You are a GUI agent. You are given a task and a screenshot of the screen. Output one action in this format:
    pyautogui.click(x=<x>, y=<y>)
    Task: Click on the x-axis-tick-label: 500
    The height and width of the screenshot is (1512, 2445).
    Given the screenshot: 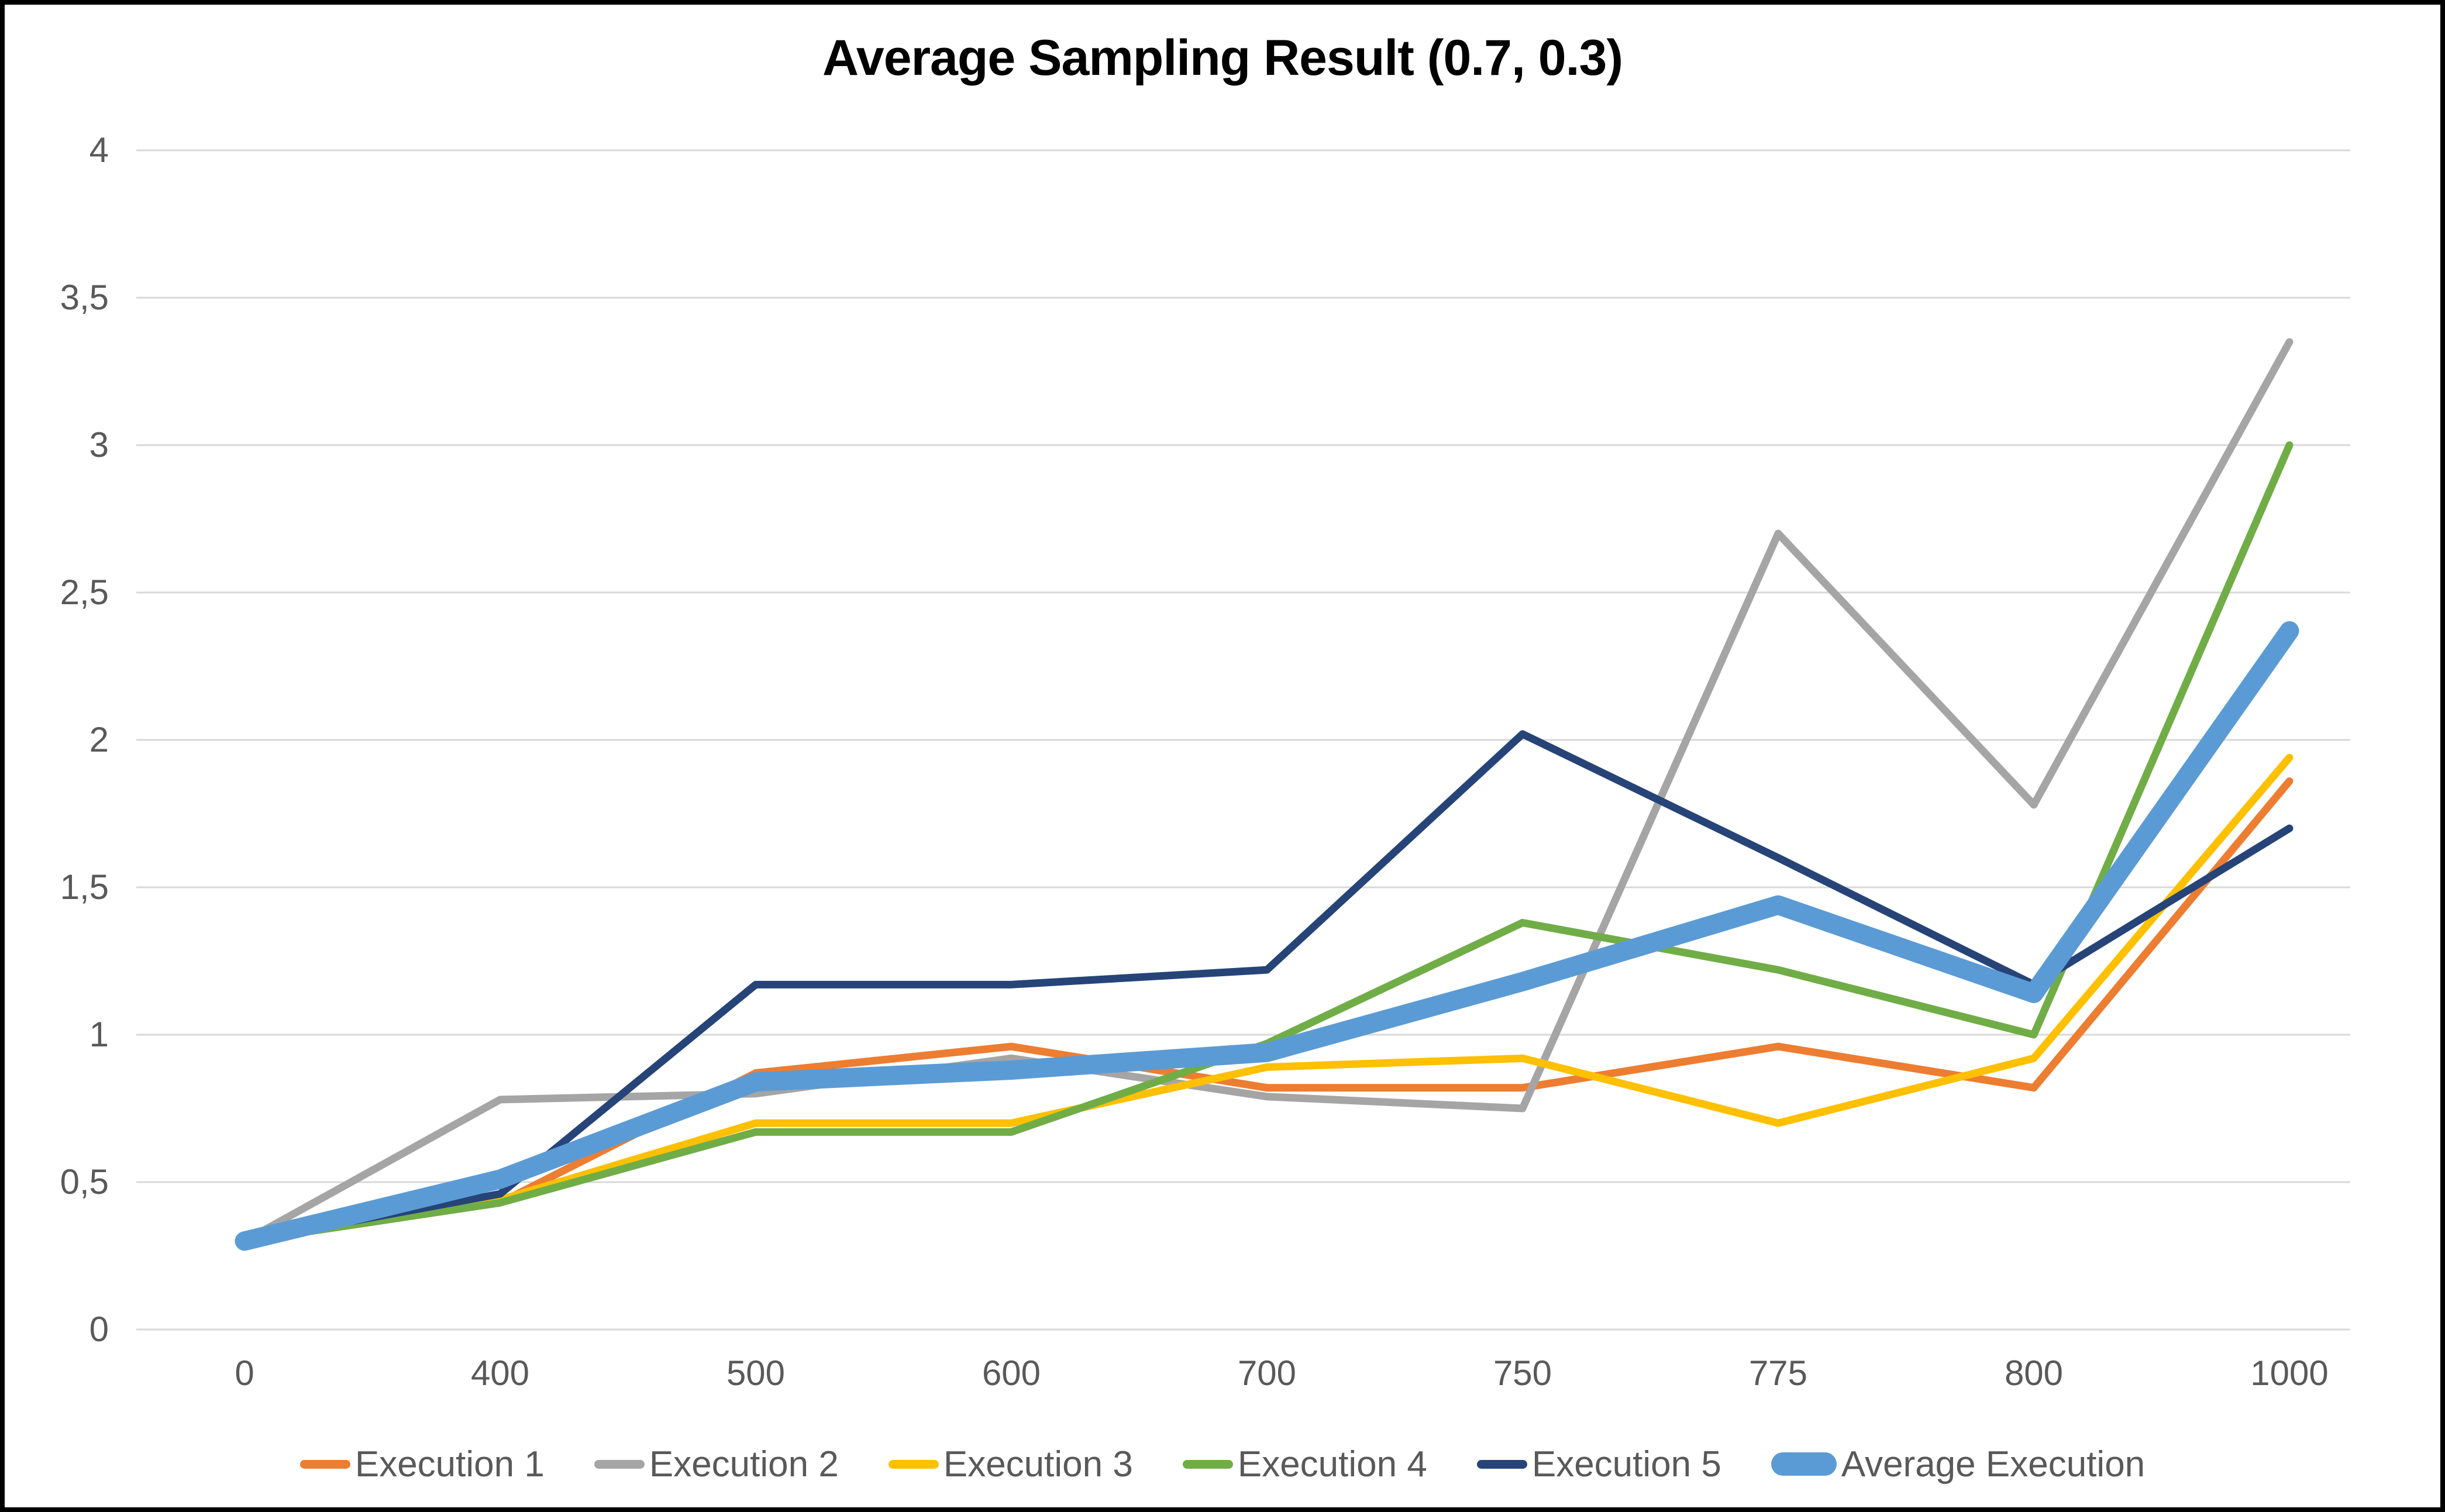 What is the action you would take?
    pyautogui.click(x=756, y=1373)
    